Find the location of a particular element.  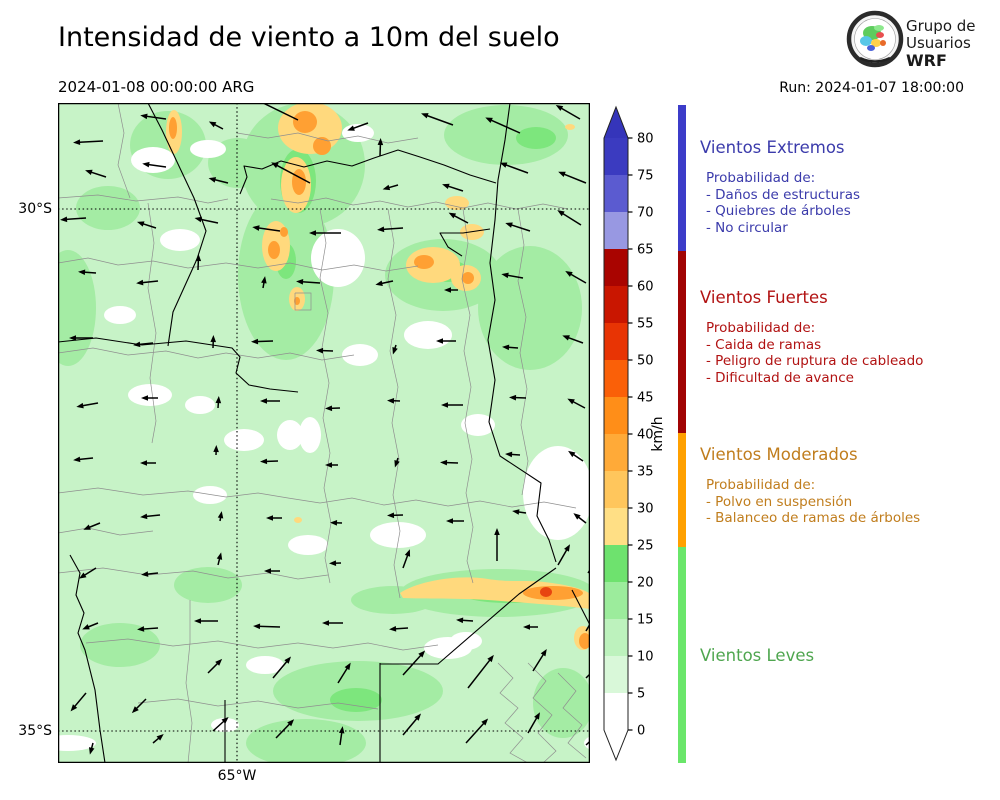

colorbar-tick-label: 30 is located at coordinates (645, 509).